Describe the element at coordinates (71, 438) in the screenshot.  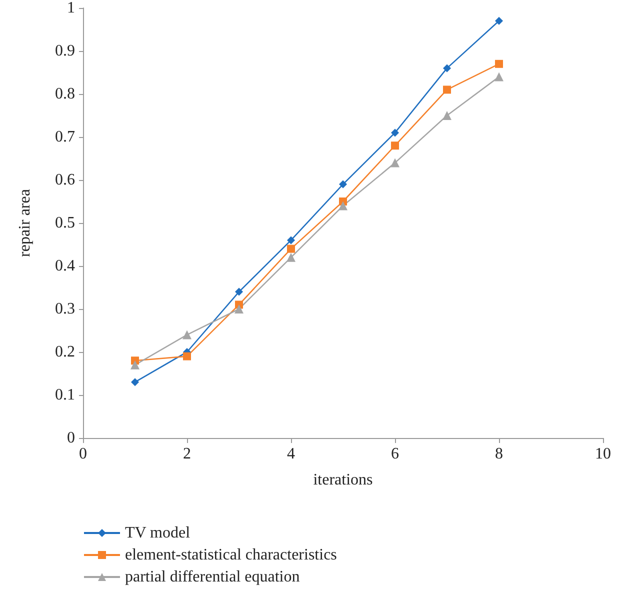
I see `y-tick-label: 0` at that location.